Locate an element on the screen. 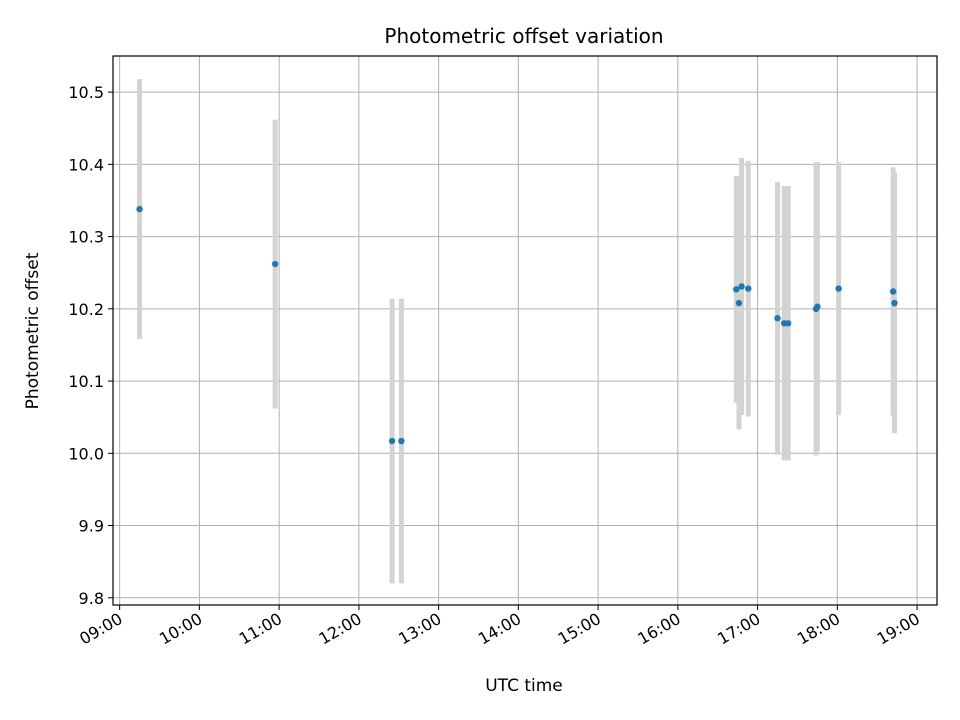 The height and width of the screenshot is (720, 960). y-tick-label: 10.2 is located at coordinates (86, 309).